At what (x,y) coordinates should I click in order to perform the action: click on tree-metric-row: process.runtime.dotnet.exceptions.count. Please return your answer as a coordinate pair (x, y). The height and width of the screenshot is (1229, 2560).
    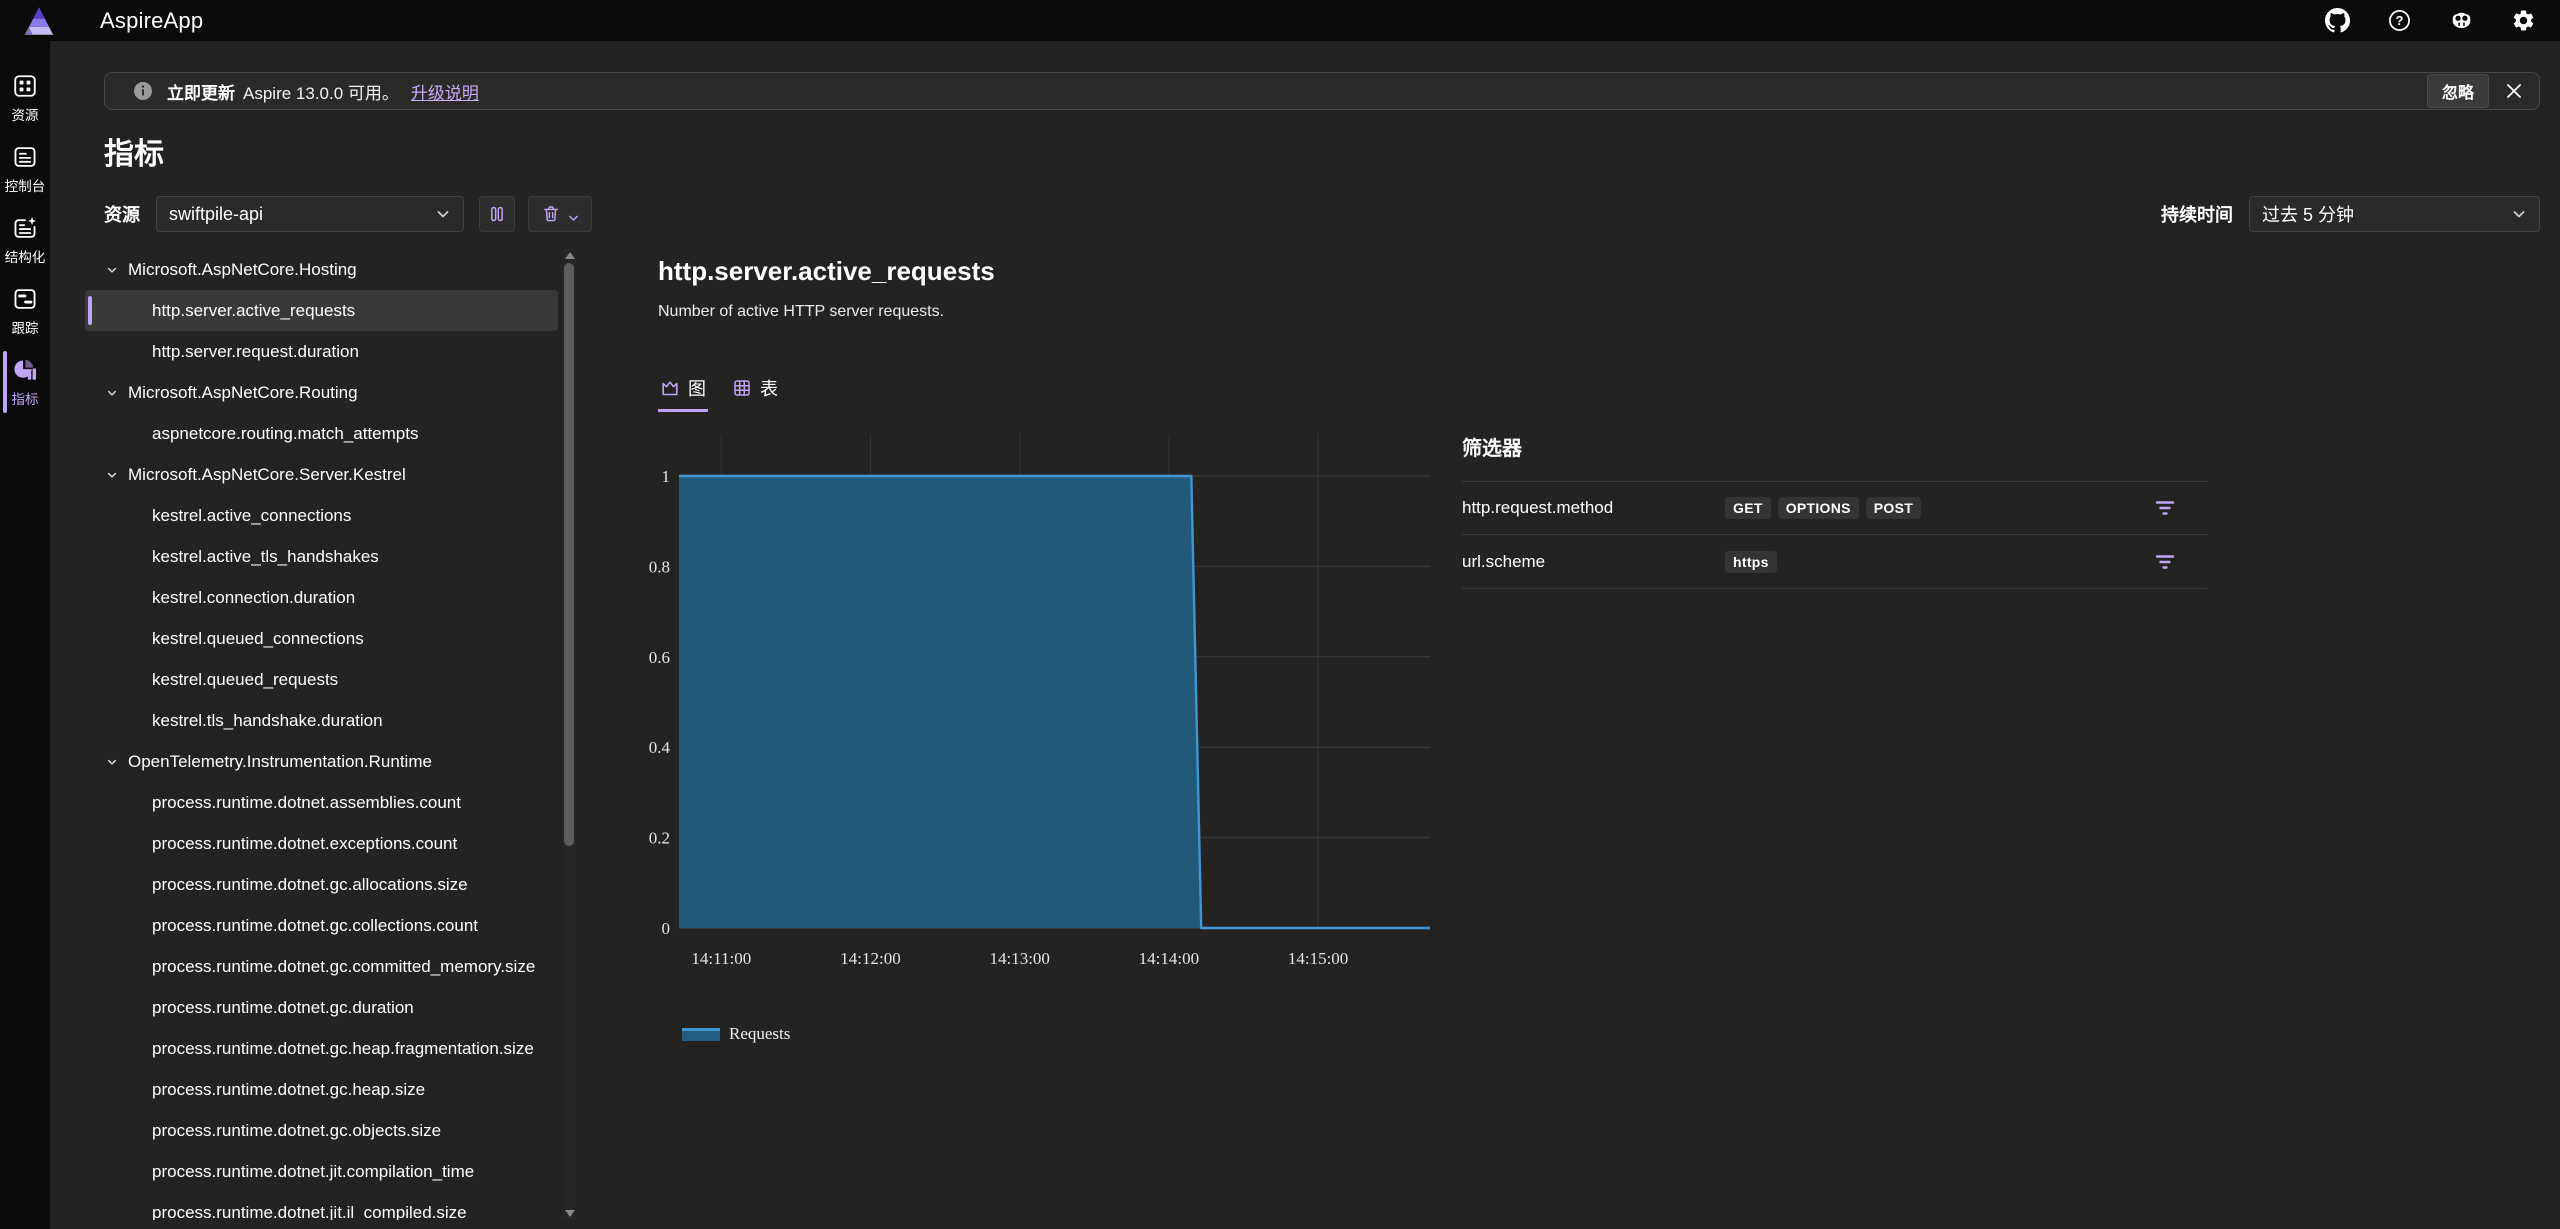
    Looking at the image, I should click on (321, 843).